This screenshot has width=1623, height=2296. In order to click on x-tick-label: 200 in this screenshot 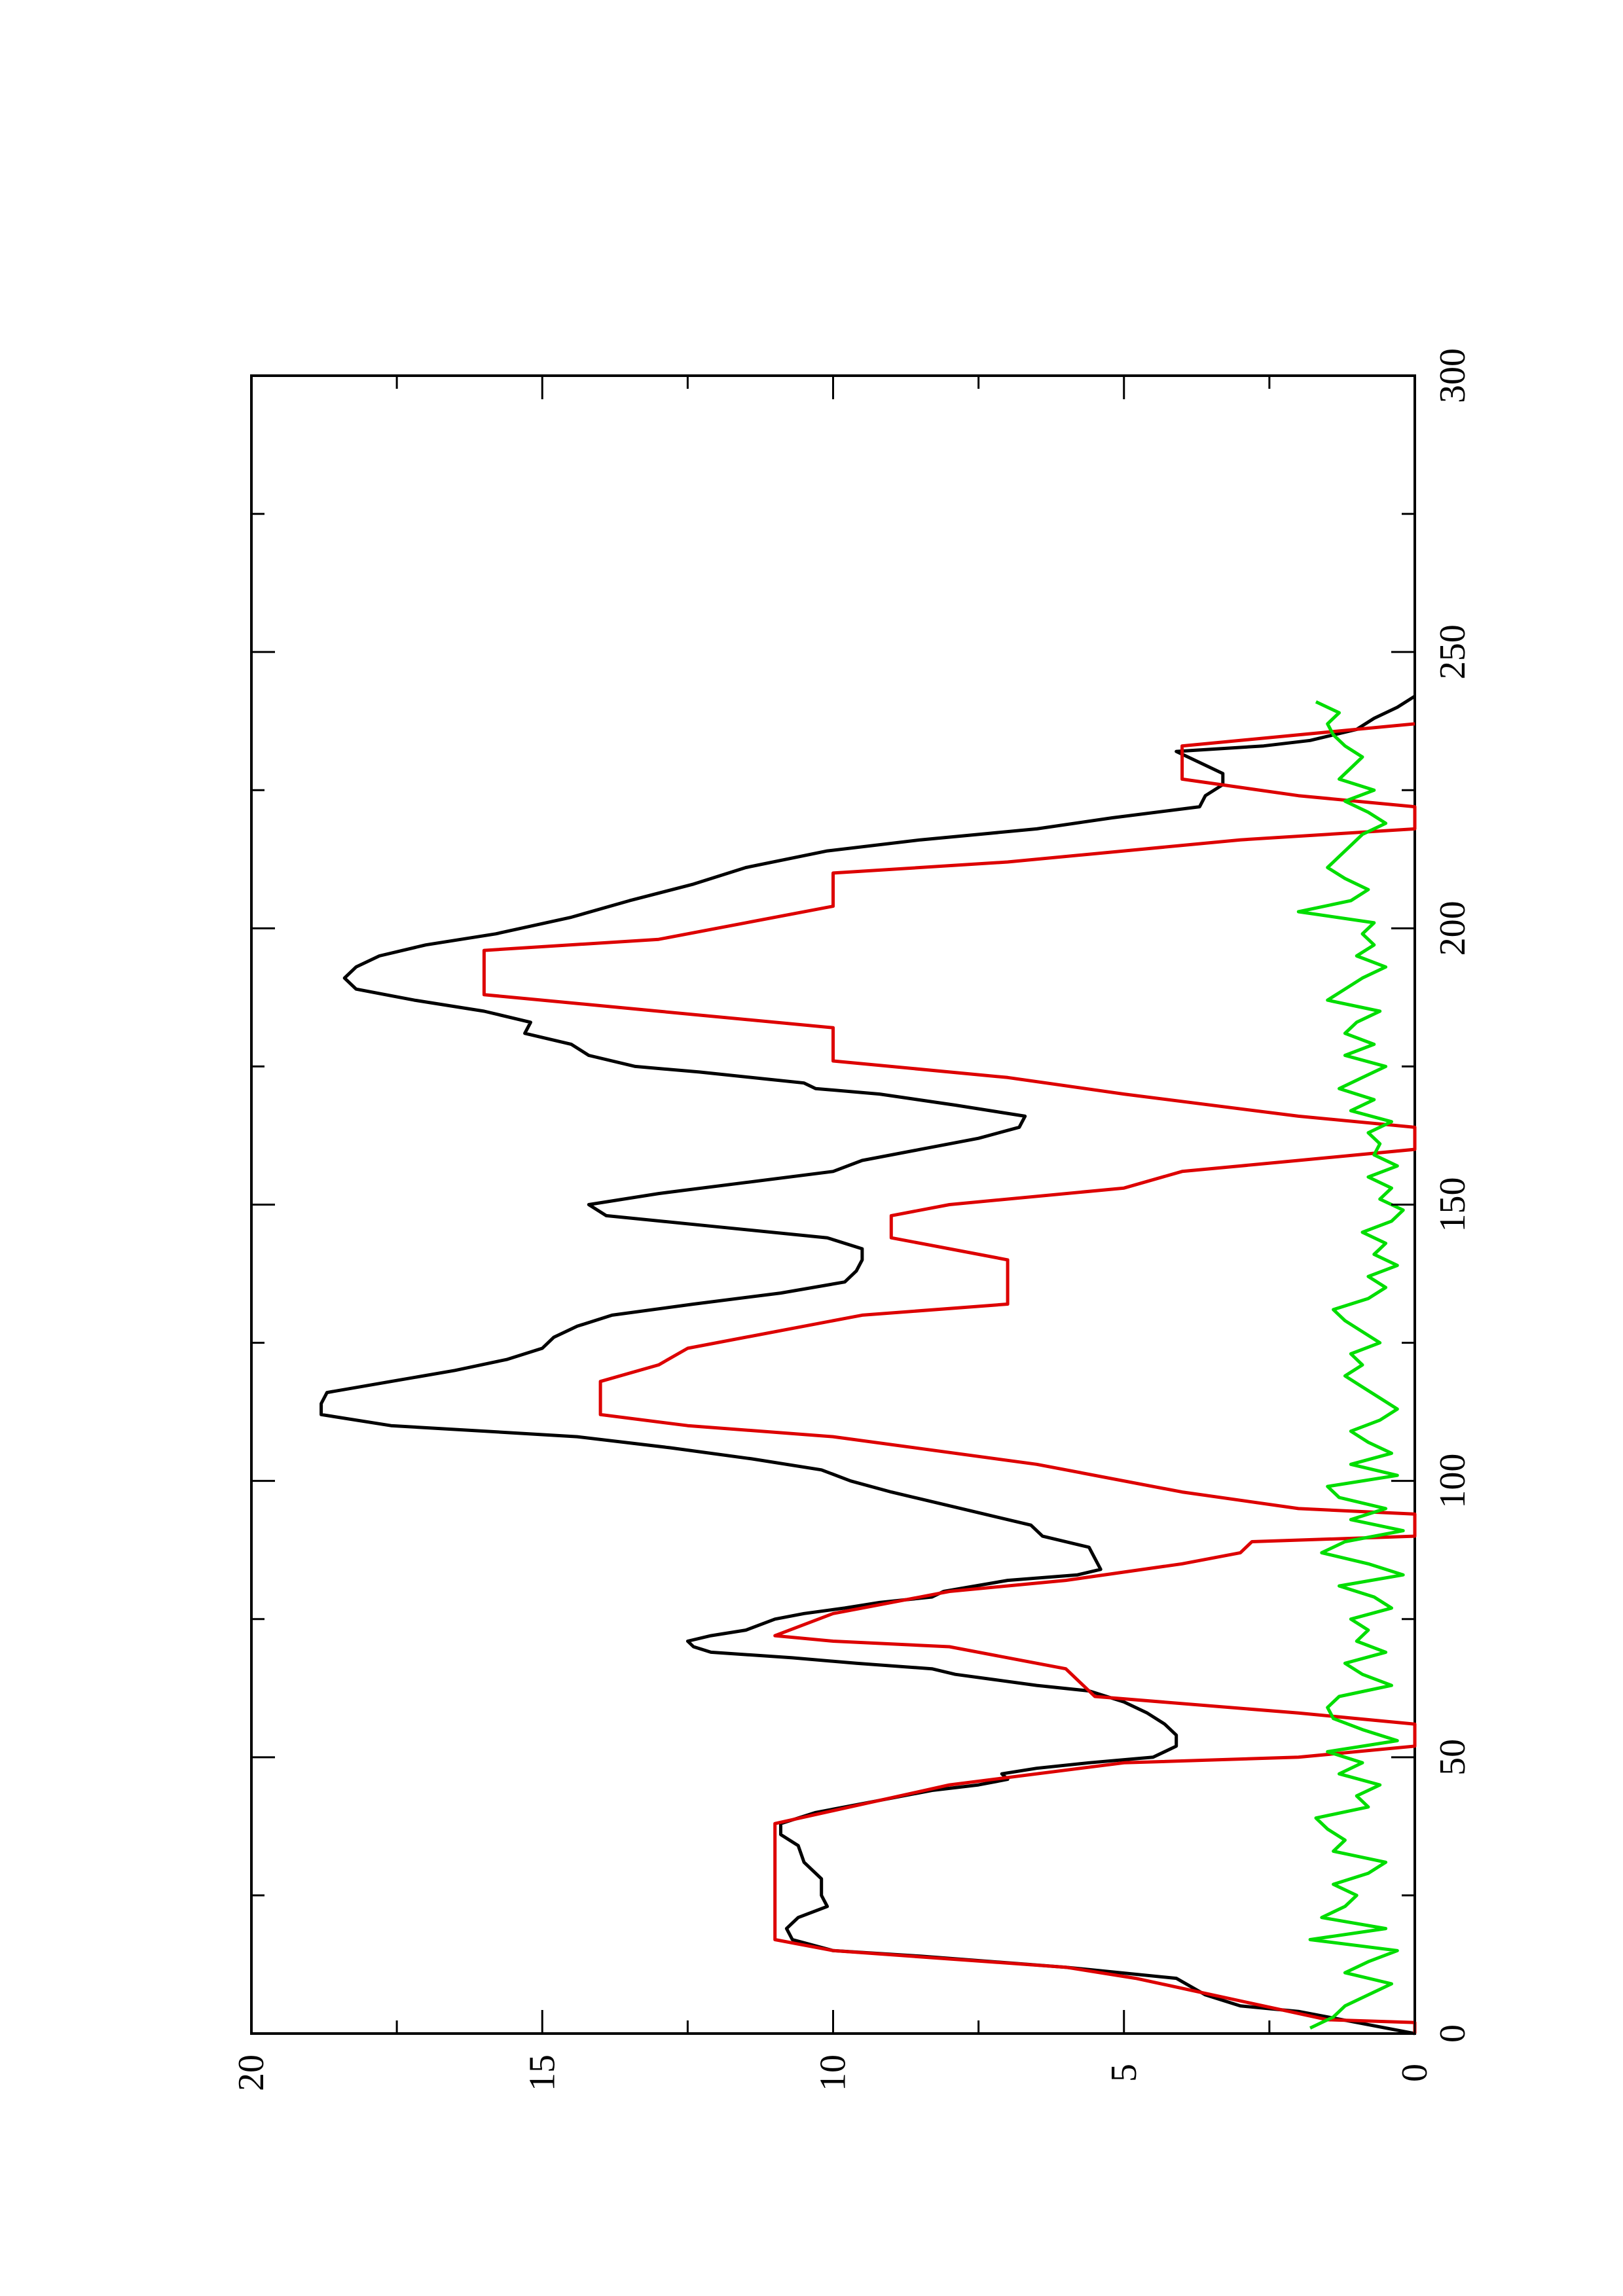, I will do `click(1452, 928)`.